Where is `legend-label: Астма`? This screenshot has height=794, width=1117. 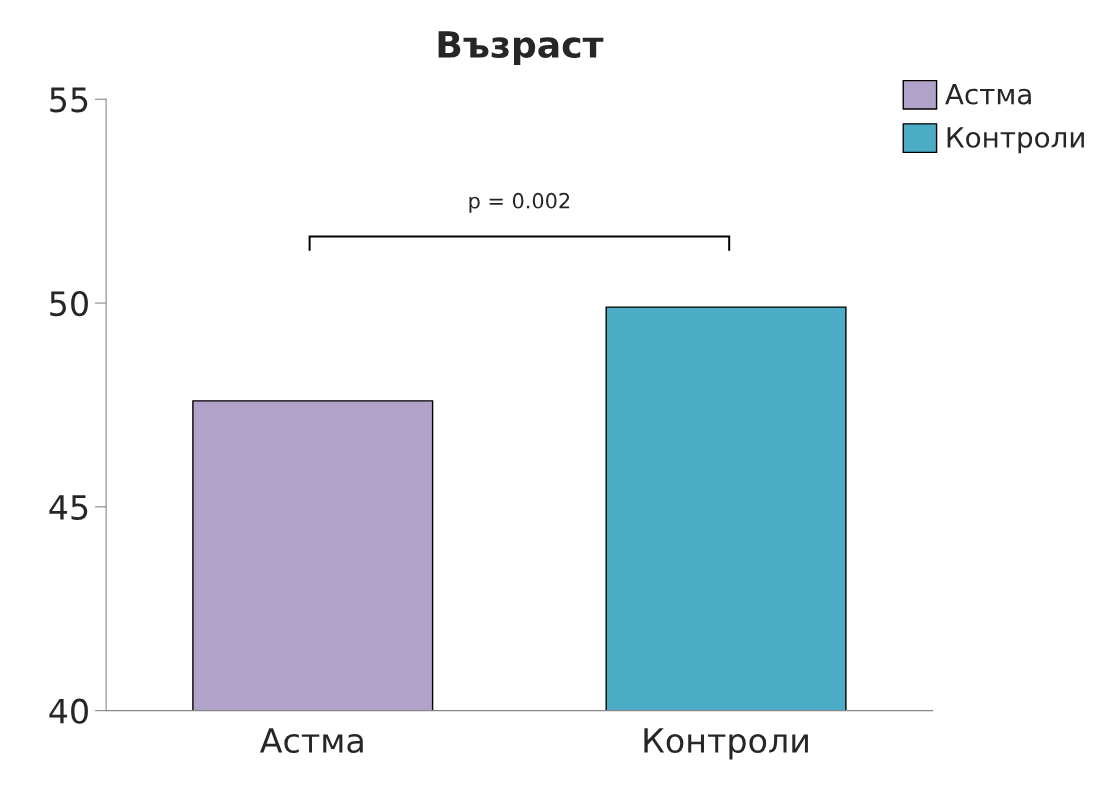 legend-label: Астма is located at coordinates (988, 94).